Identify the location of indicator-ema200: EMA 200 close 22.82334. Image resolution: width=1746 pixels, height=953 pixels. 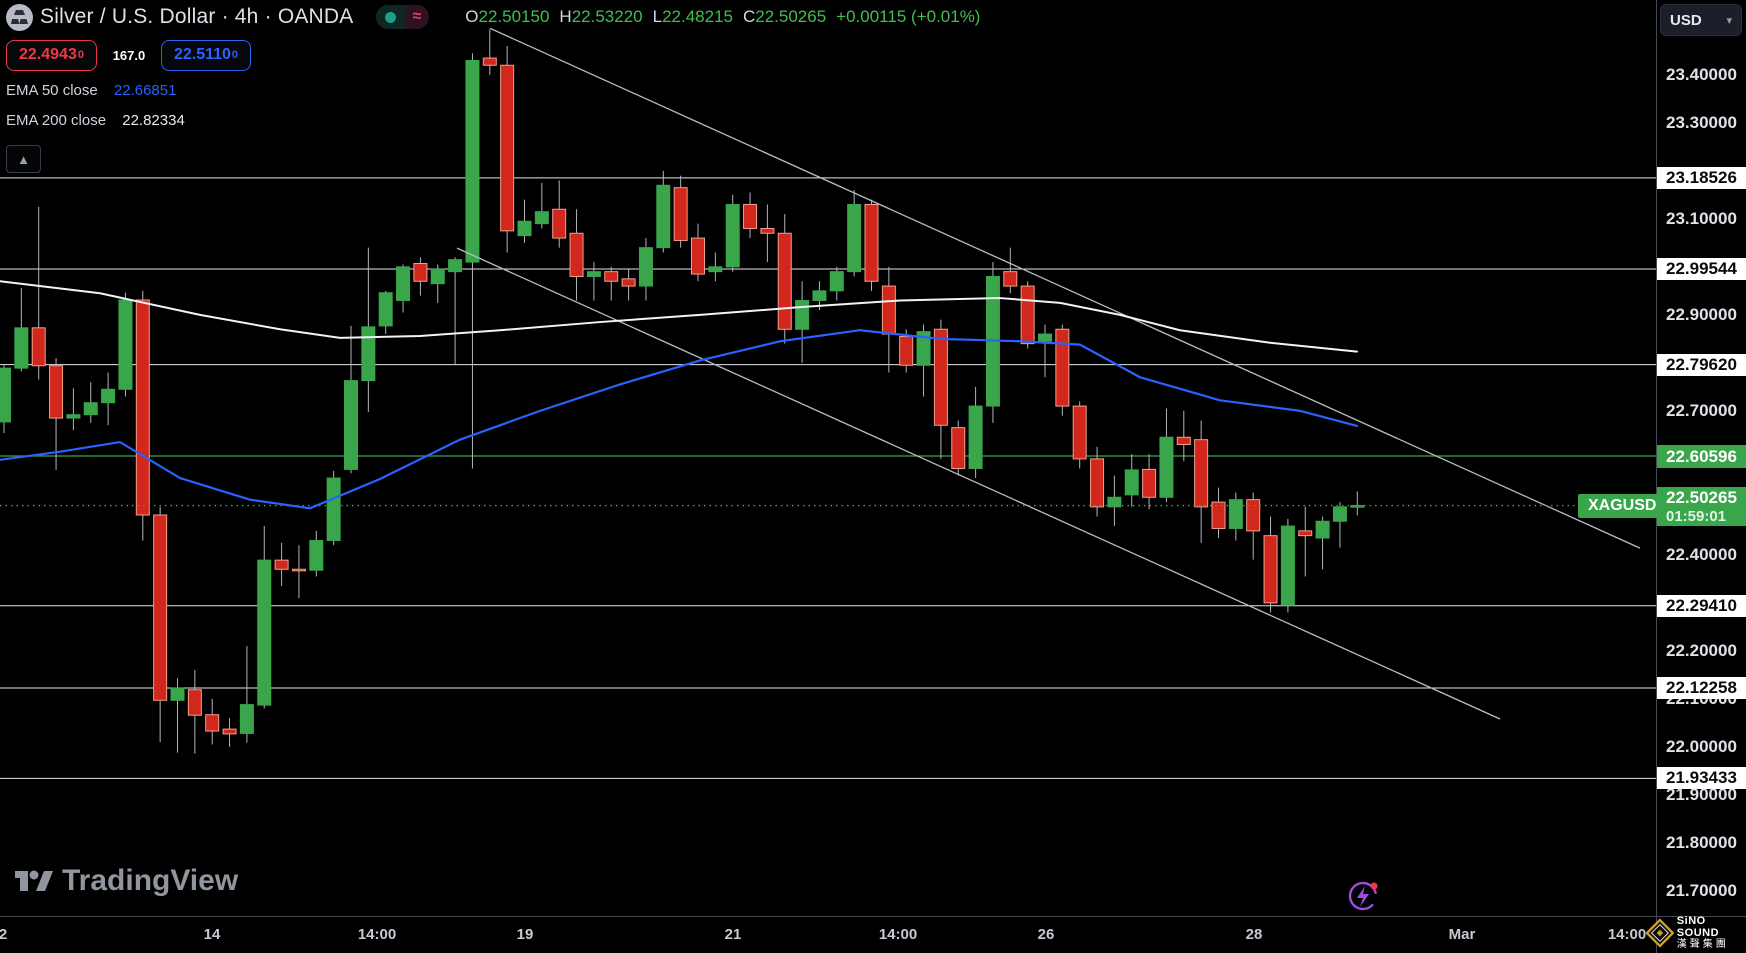
(493, 121).